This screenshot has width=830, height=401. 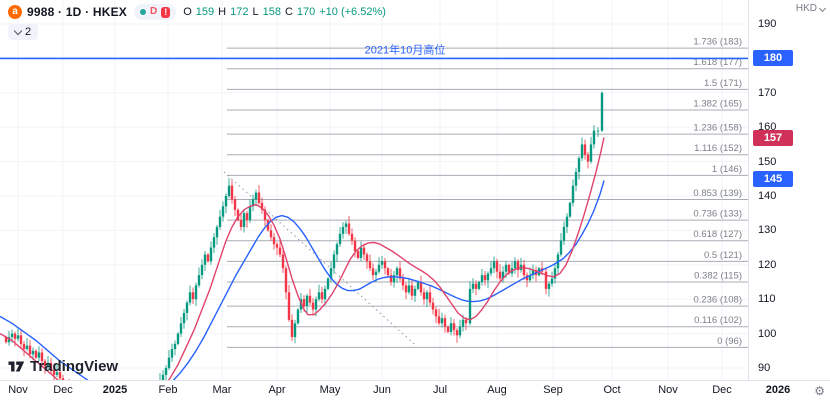 What do you see at coordinates (255, 12) in the screenshot?
I see `low-label: L` at bounding box center [255, 12].